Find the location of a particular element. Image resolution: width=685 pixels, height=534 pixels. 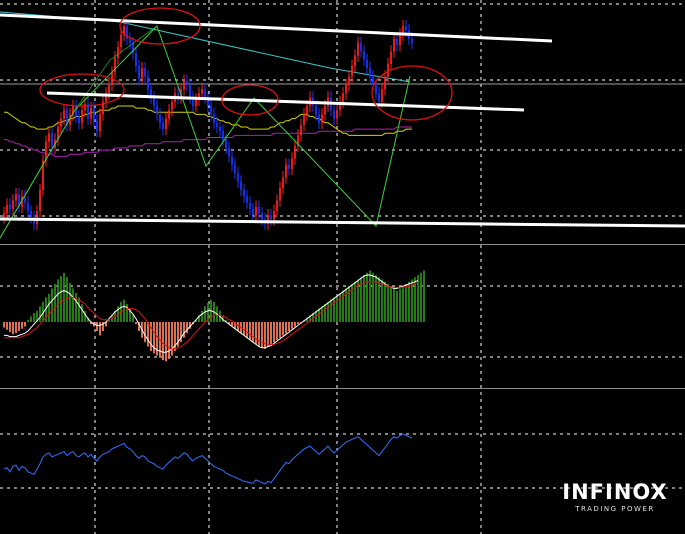

oscillator-signal-line is located at coordinates (211, 315).